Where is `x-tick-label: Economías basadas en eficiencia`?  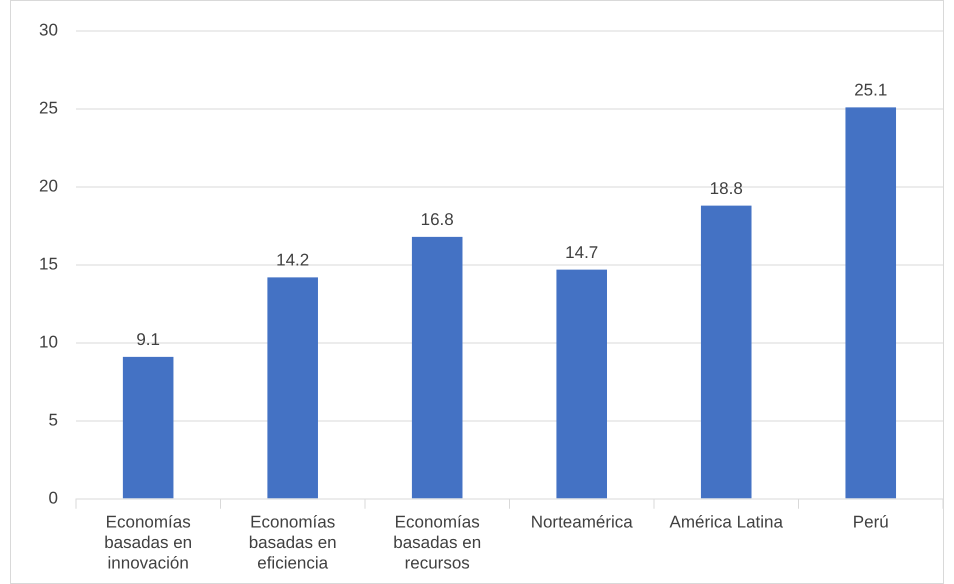
x-tick-label: Economías basadas en eficiencia is located at coordinates (292, 542).